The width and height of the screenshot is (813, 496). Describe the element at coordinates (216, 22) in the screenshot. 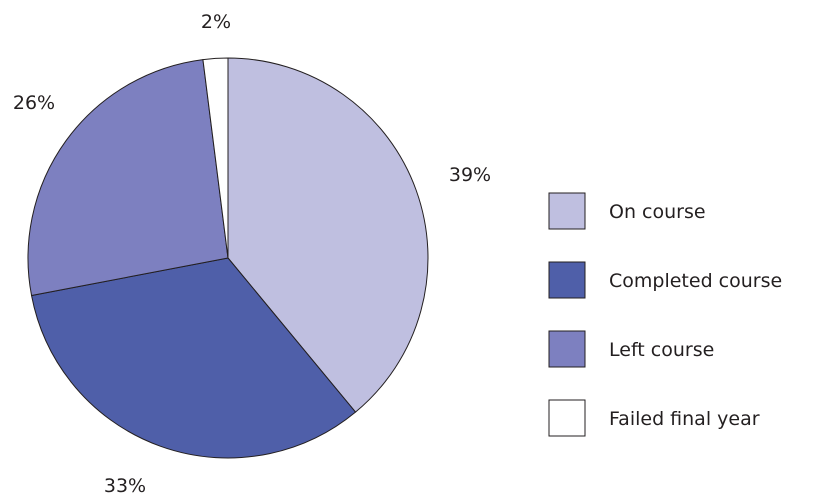

I see `percentage-label-failed-final-year: 2%` at that location.